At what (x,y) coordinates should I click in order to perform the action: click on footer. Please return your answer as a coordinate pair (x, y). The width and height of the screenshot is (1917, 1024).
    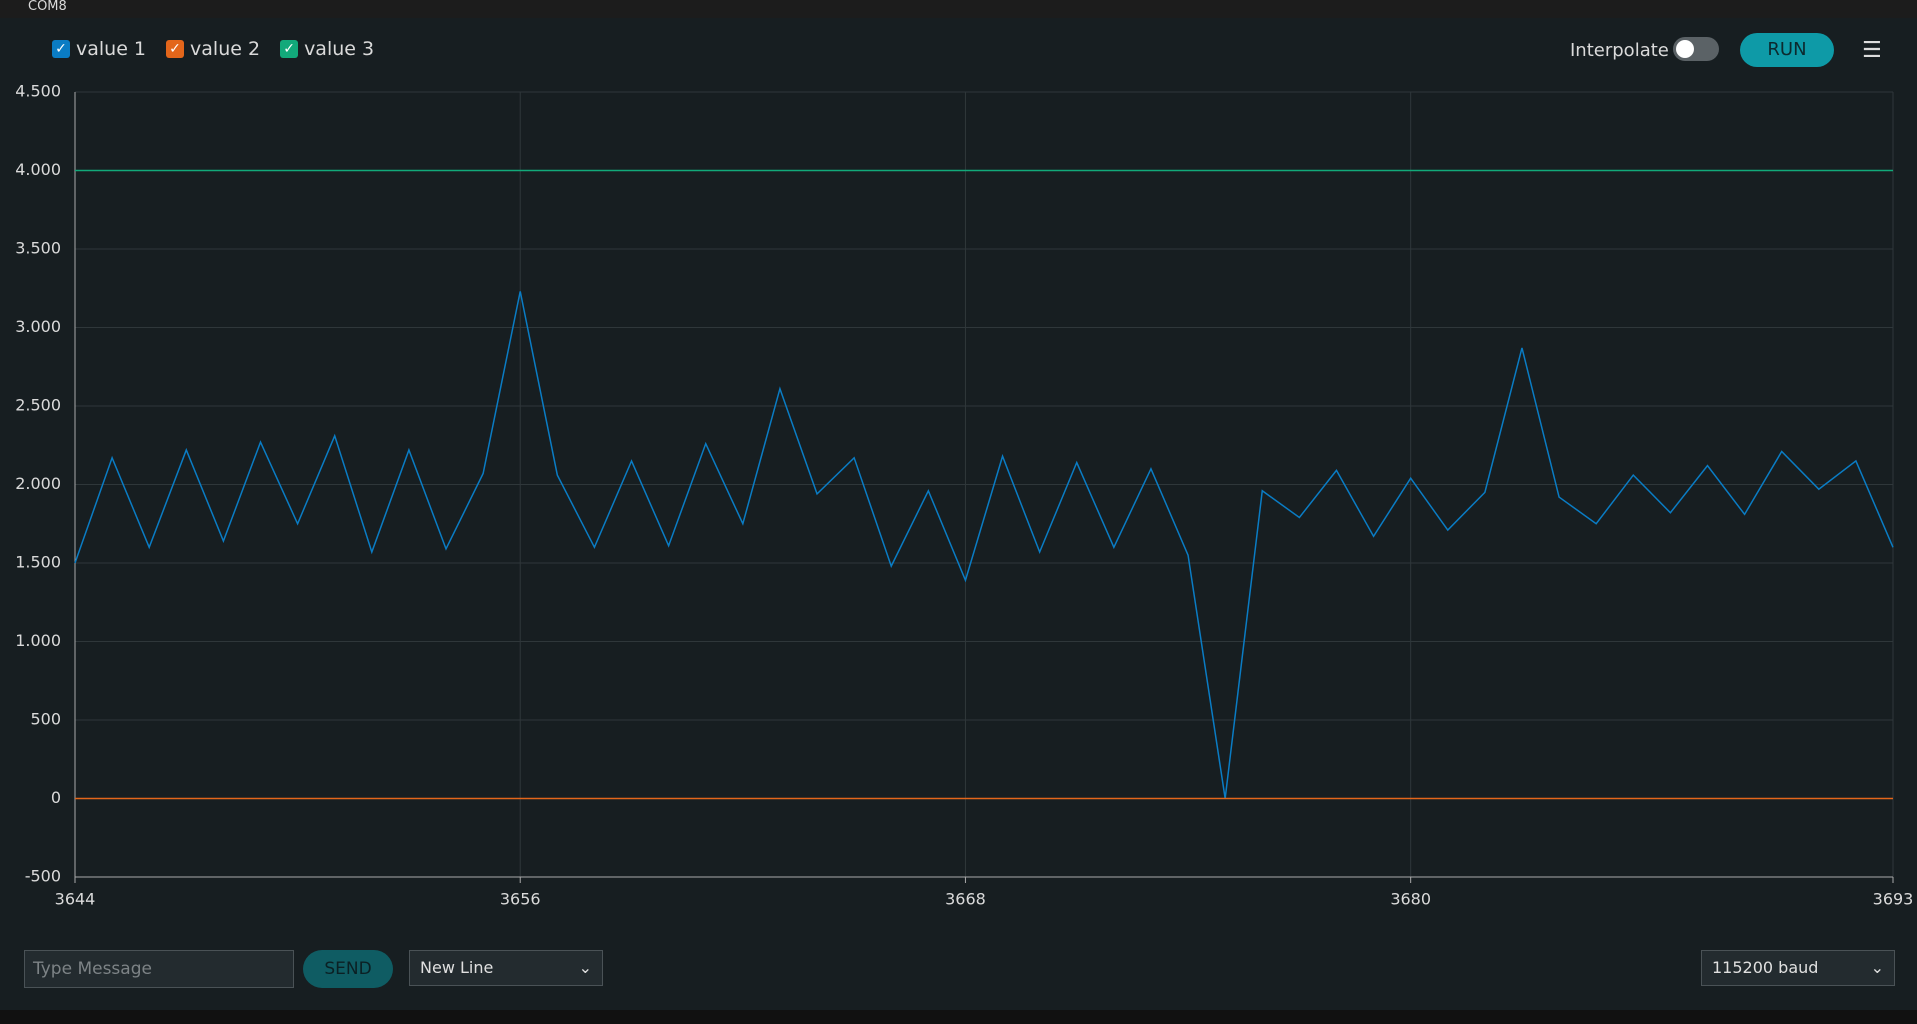
    Looking at the image, I should click on (958, 1017).